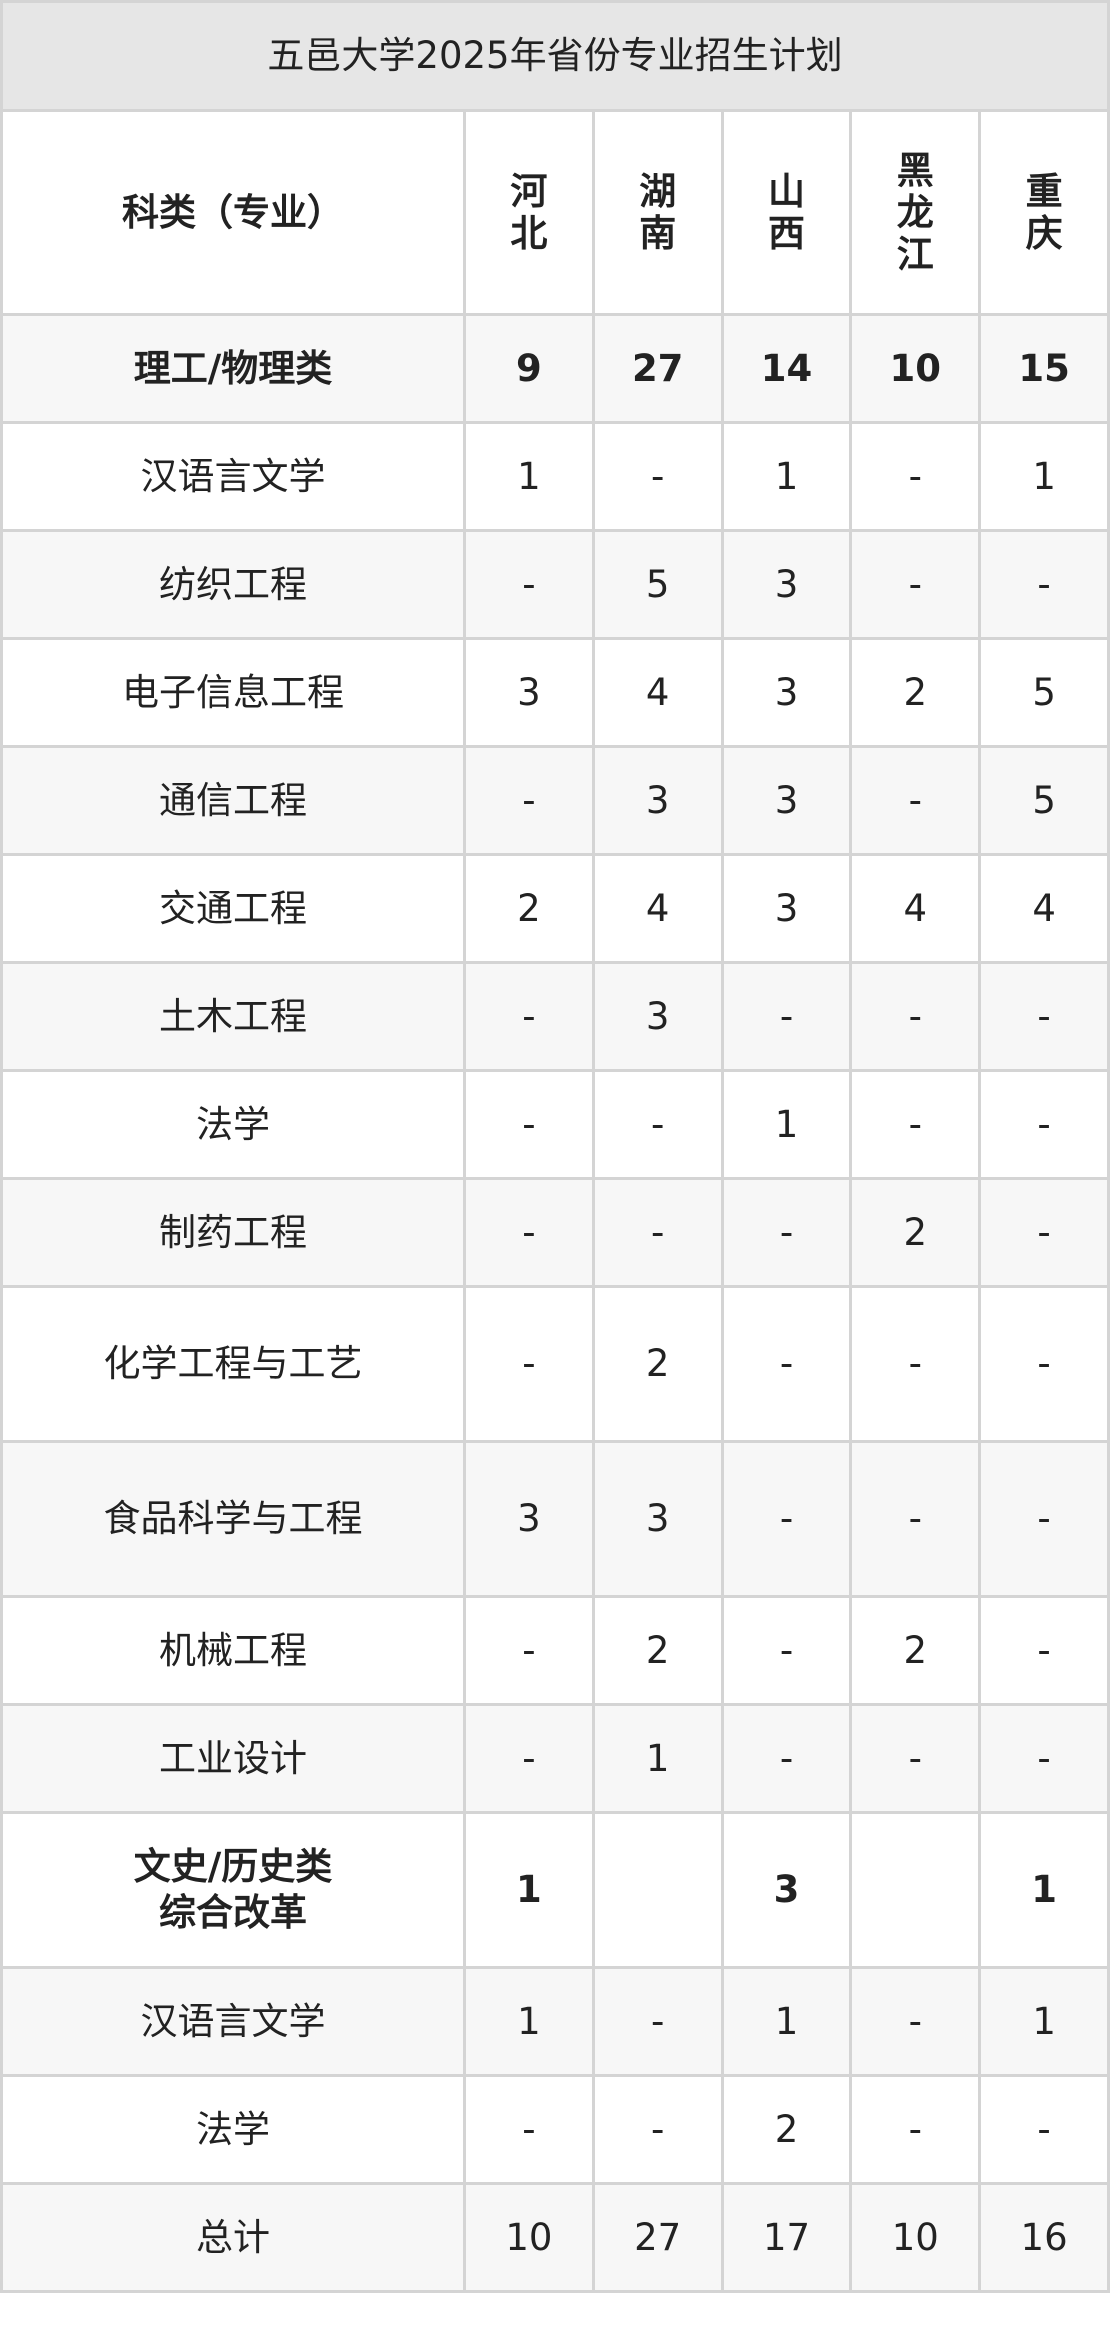 The width and height of the screenshot is (1110, 2352). What do you see at coordinates (233, 1889) in the screenshot?
I see `major-name: 文史/历史类 综合改革` at bounding box center [233, 1889].